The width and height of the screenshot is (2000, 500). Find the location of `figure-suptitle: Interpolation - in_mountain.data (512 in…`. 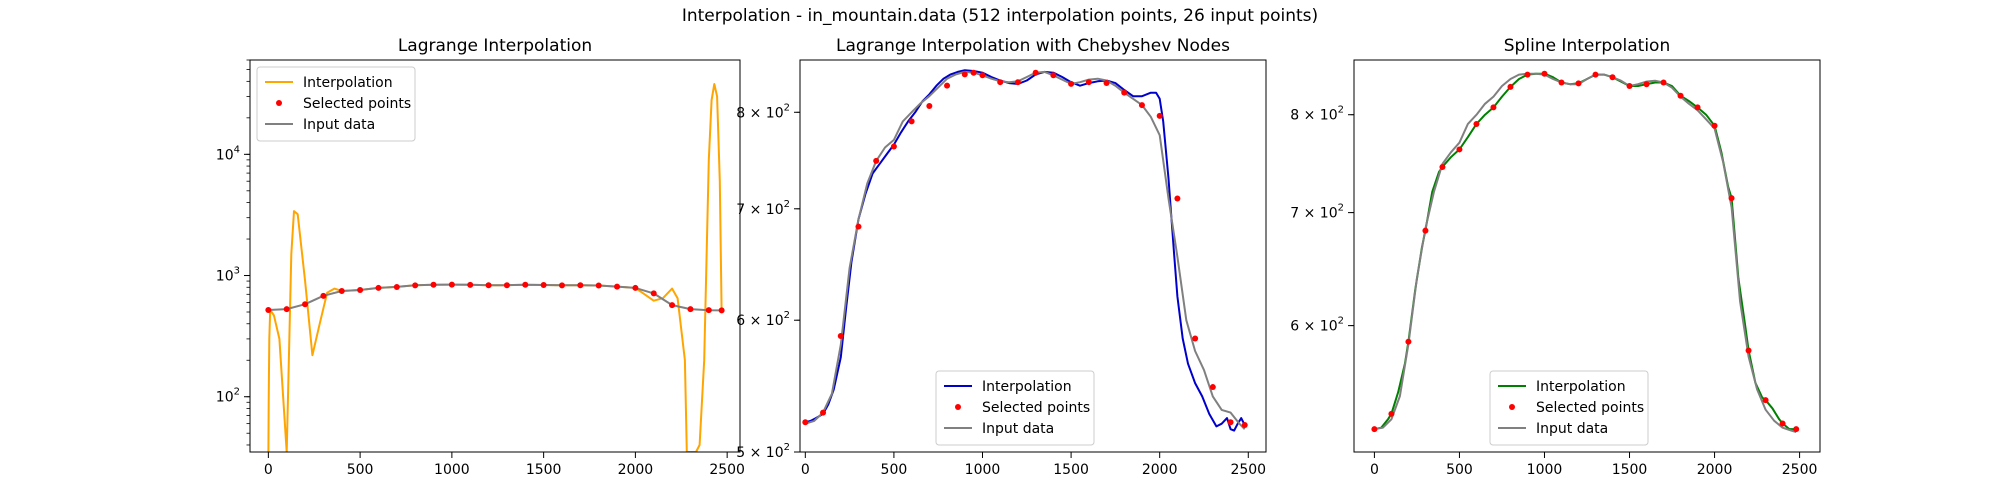

figure-suptitle: Interpolation - in_mountain.data (512 in… is located at coordinates (1000, 16).